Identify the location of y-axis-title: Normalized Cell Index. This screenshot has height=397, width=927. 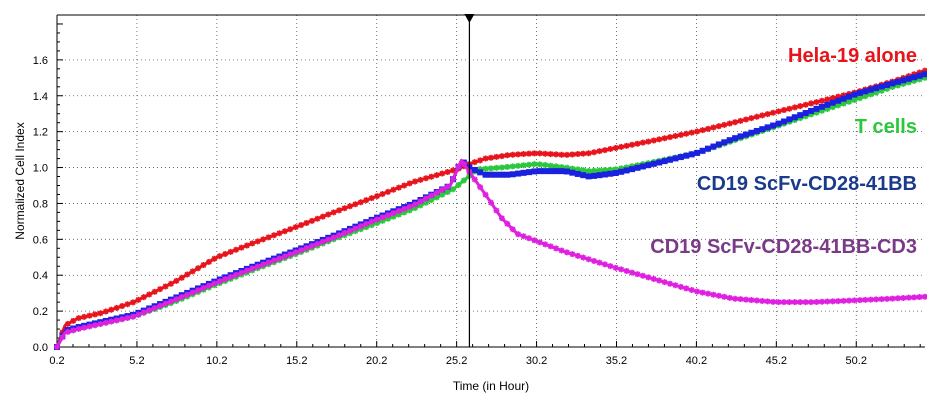
(20, 180).